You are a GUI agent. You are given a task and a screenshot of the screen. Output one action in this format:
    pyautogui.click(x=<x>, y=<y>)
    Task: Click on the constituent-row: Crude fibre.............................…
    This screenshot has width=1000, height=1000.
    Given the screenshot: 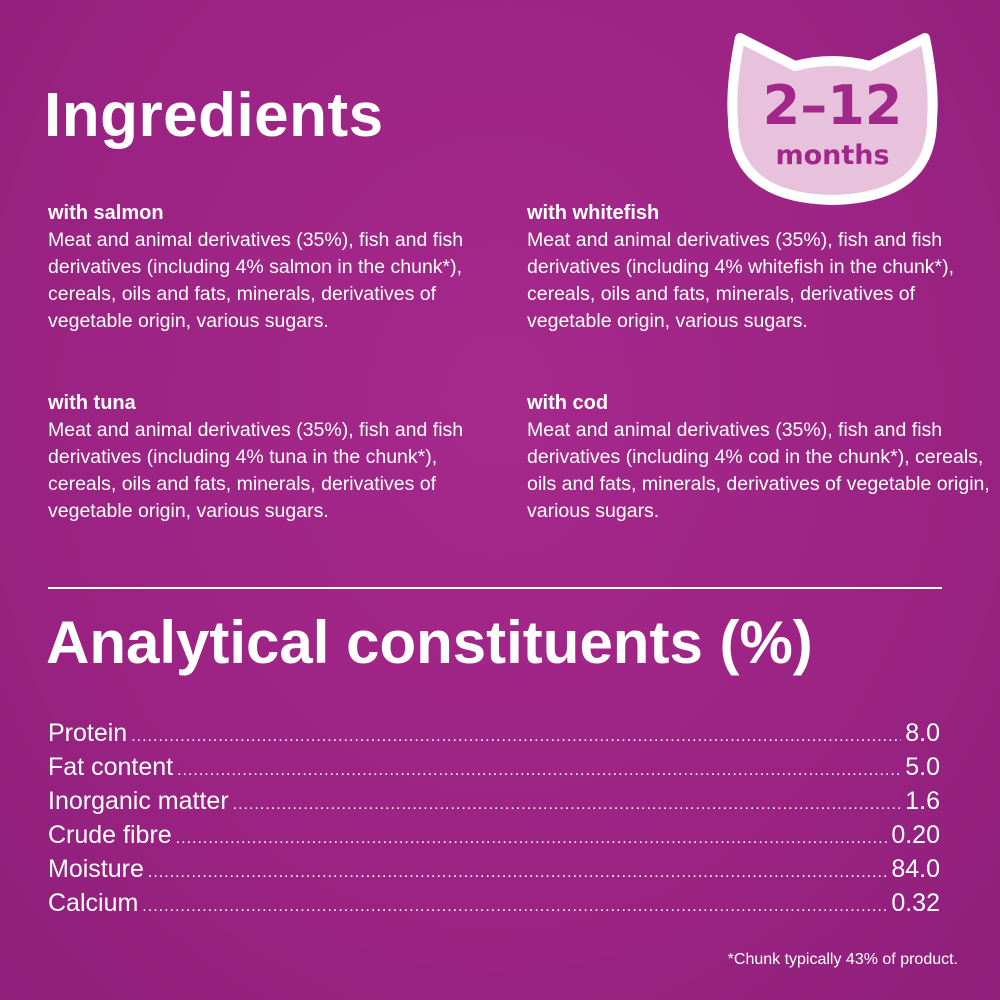 What is the action you would take?
    pyautogui.click(x=494, y=835)
    